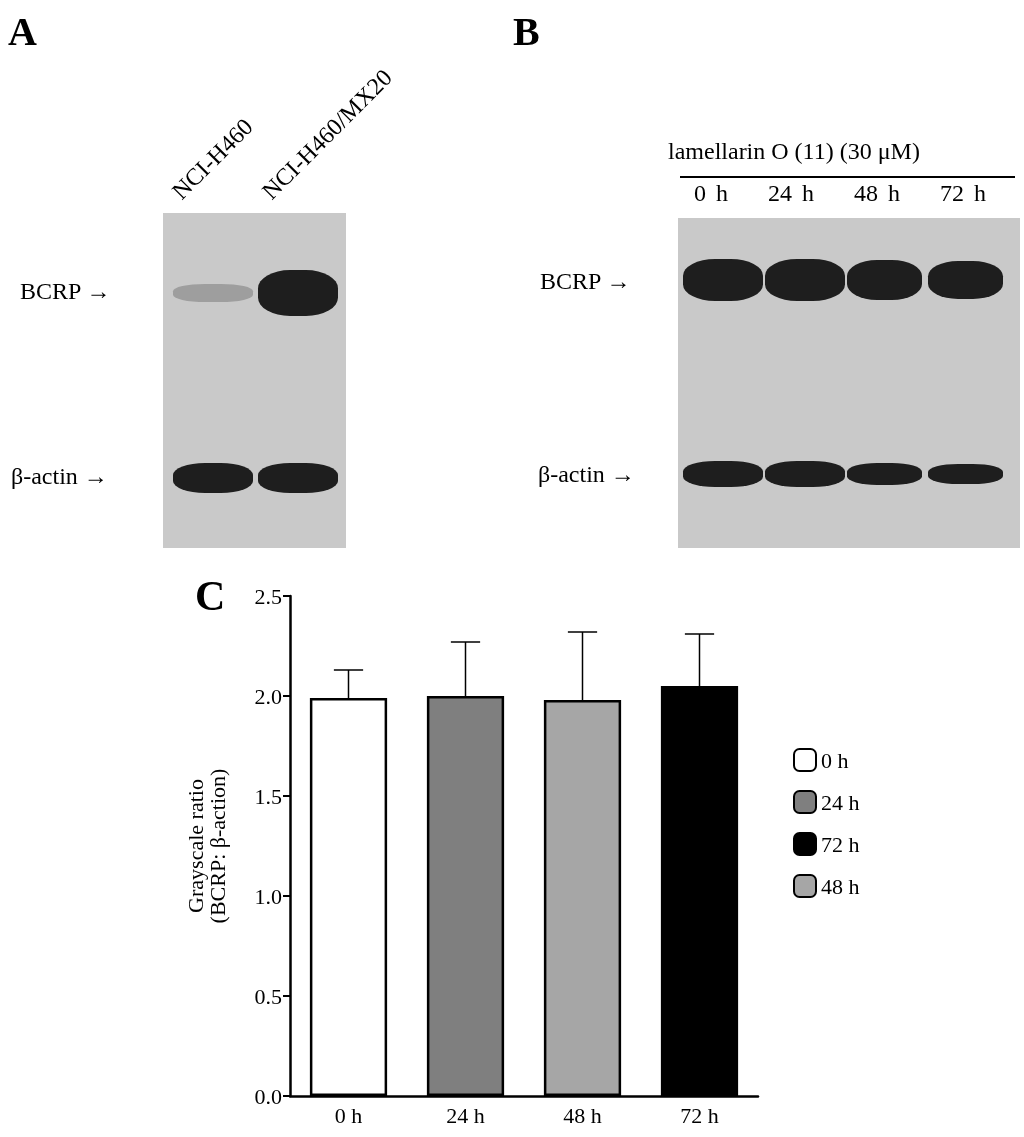 This screenshot has width=1024, height=1137. I want to click on text: 0 h 24 h 48 h 72 h, so click(840, 193).